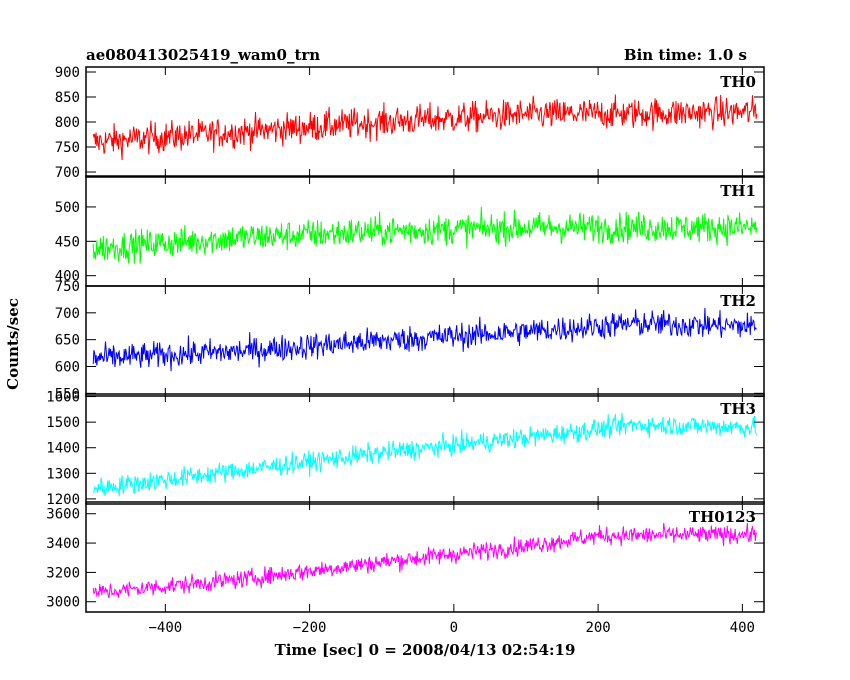 The height and width of the screenshot is (680, 850). Describe the element at coordinates (165, 628) in the screenshot. I see `x-tick-label: −400` at that location.